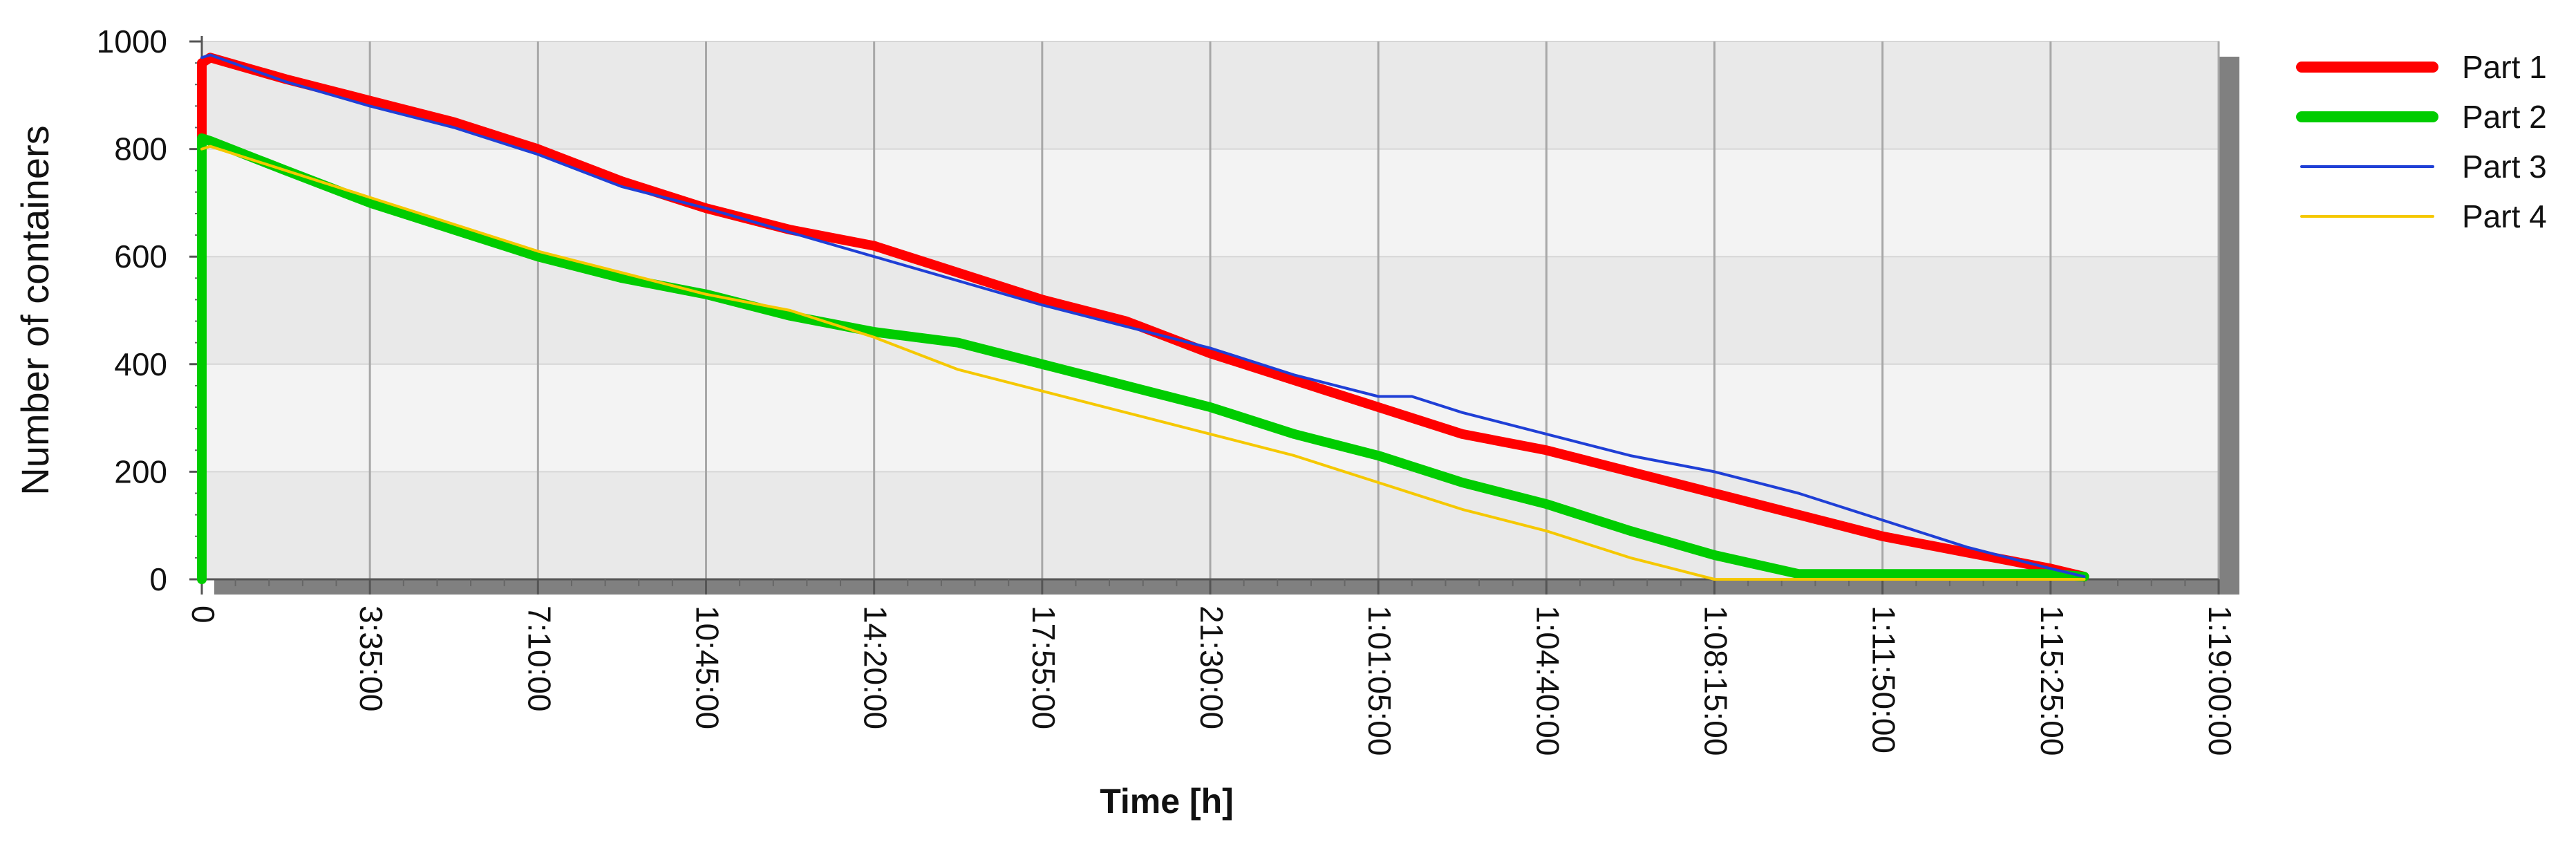  Describe the element at coordinates (2421, 141) in the screenshot. I see `legend: Part 1 Part 2 Part 3 Part 4` at that location.